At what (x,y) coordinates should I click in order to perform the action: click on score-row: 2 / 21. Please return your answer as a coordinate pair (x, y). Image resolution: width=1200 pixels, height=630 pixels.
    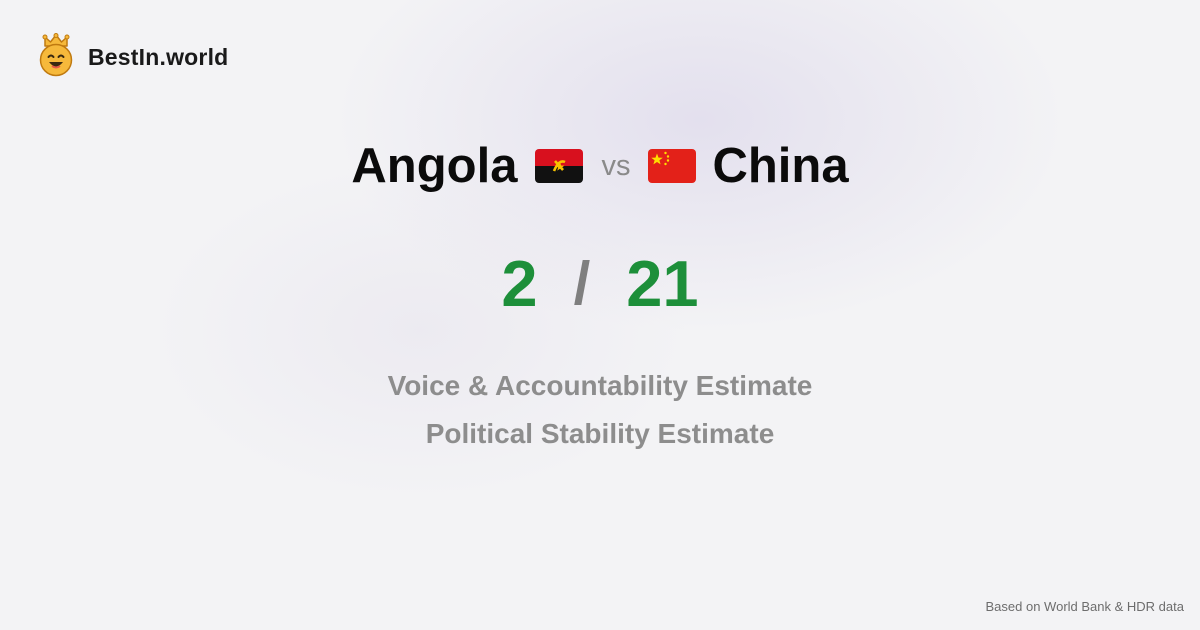
    Looking at the image, I should click on (600, 283).